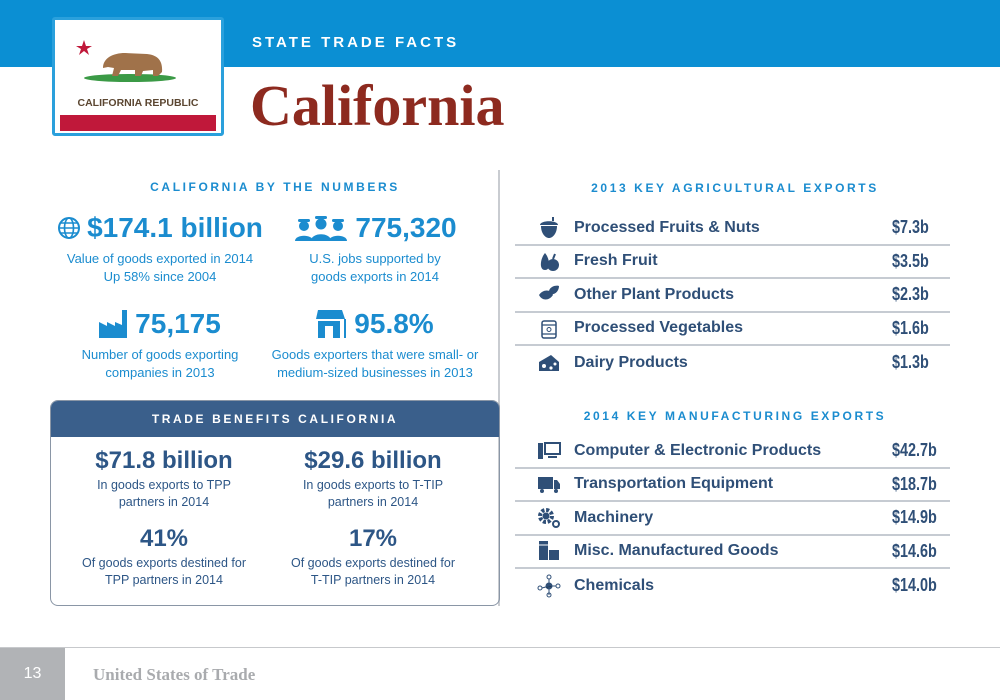 Image resolution: width=1000 pixels, height=700 pixels. I want to click on stat-desc: Number of goods exporting, so click(160, 354).